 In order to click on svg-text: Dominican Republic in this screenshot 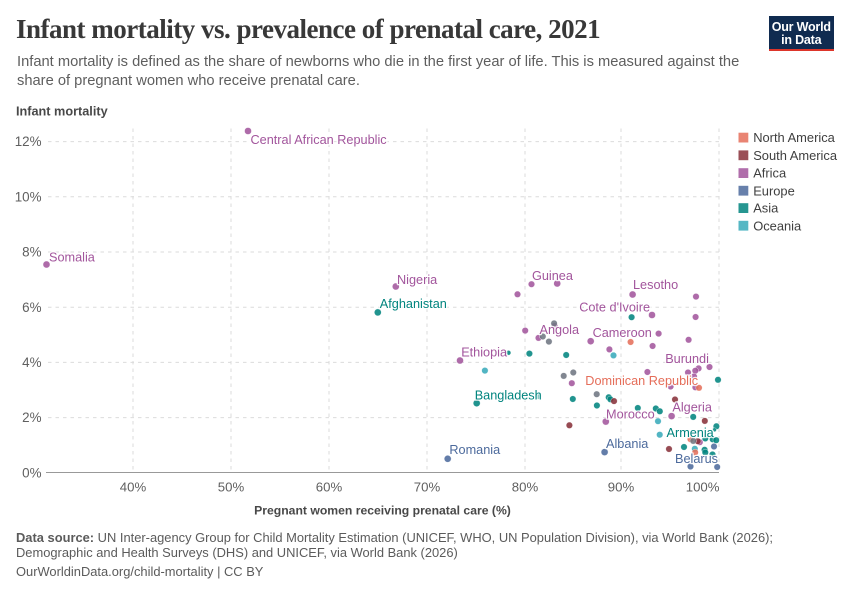, I will do `click(641, 381)`.